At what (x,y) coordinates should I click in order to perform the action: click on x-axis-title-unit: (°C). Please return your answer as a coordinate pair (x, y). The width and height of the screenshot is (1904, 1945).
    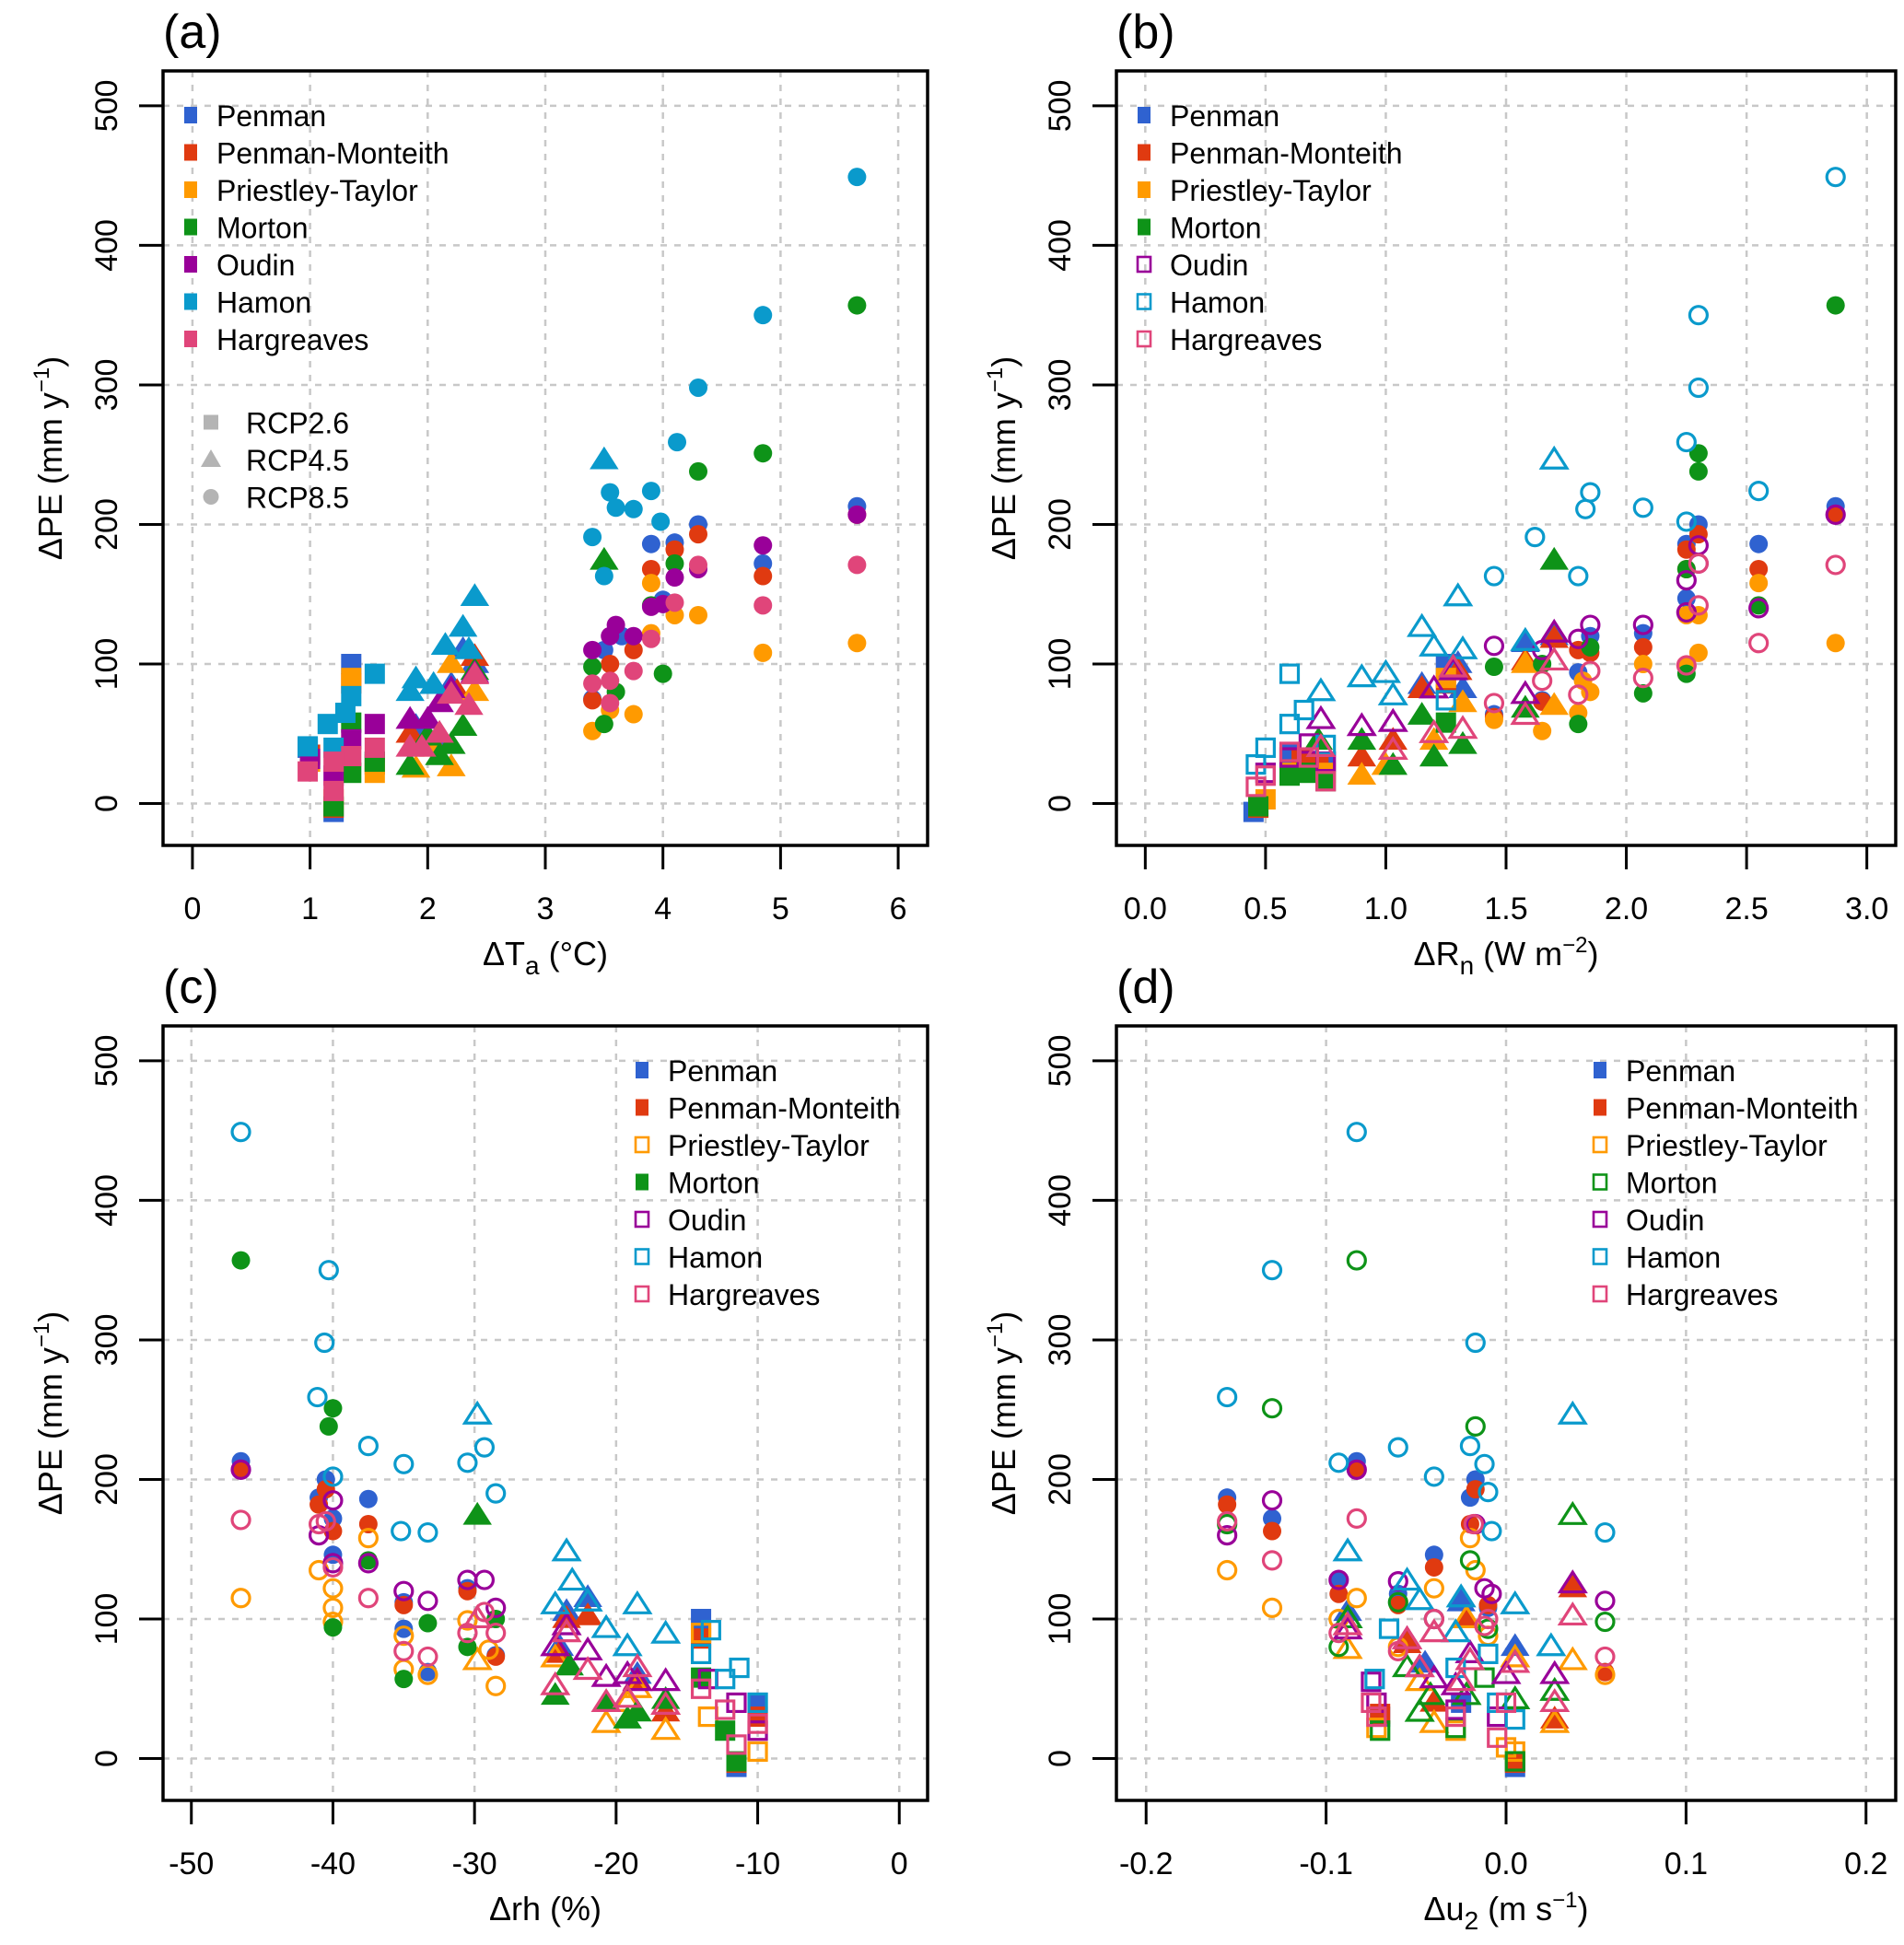
    Looking at the image, I should click on (574, 953).